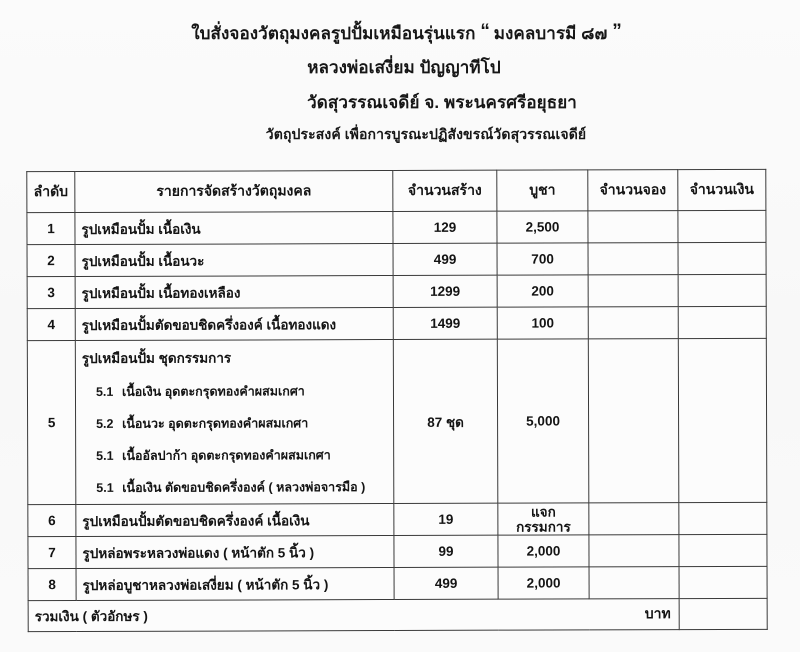 The width and height of the screenshot is (800, 652). What do you see at coordinates (721, 190) in the screenshot?
I see `column-header-amount: จำนวนเงิน` at bounding box center [721, 190].